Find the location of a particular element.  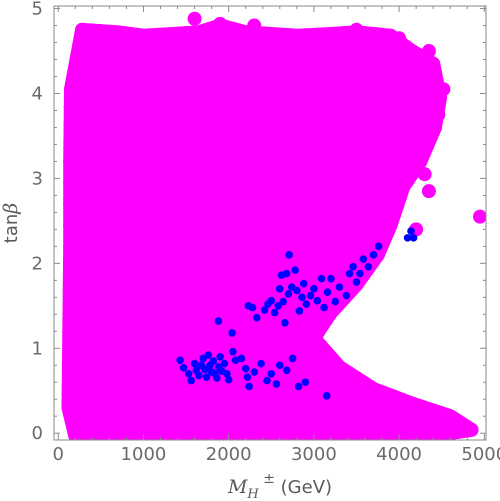

y-tick-label: 1 is located at coordinates (37, 348).